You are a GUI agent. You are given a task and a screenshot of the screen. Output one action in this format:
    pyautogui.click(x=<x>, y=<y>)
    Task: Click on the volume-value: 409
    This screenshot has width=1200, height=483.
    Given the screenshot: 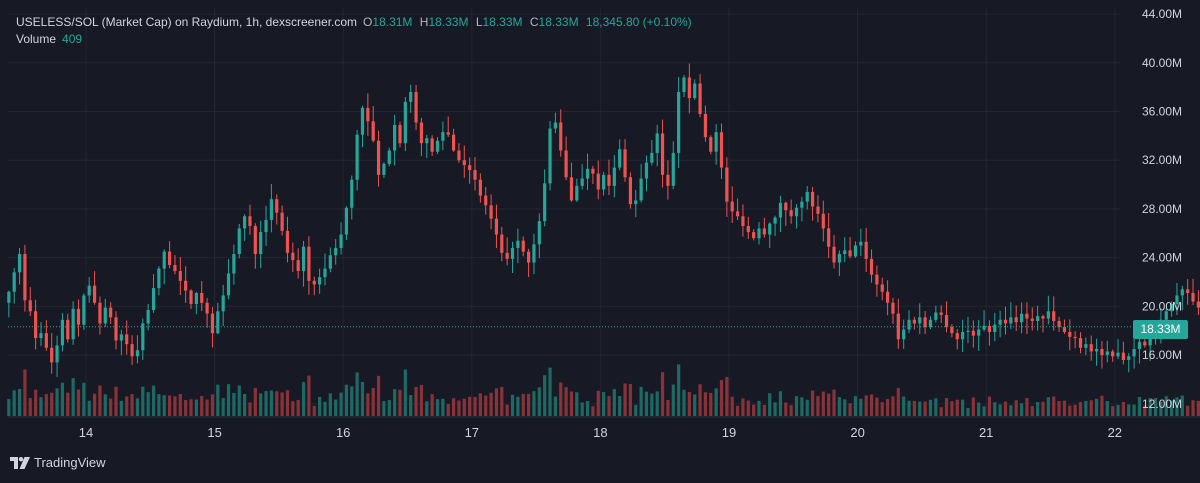 What is the action you would take?
    pyautogui.click(x=72, y=39)
    